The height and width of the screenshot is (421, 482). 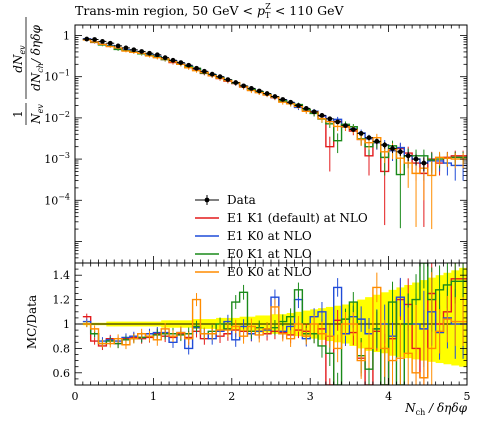 I want to click on y-tick-label-ratio: 1, so click(x=66, y=324).